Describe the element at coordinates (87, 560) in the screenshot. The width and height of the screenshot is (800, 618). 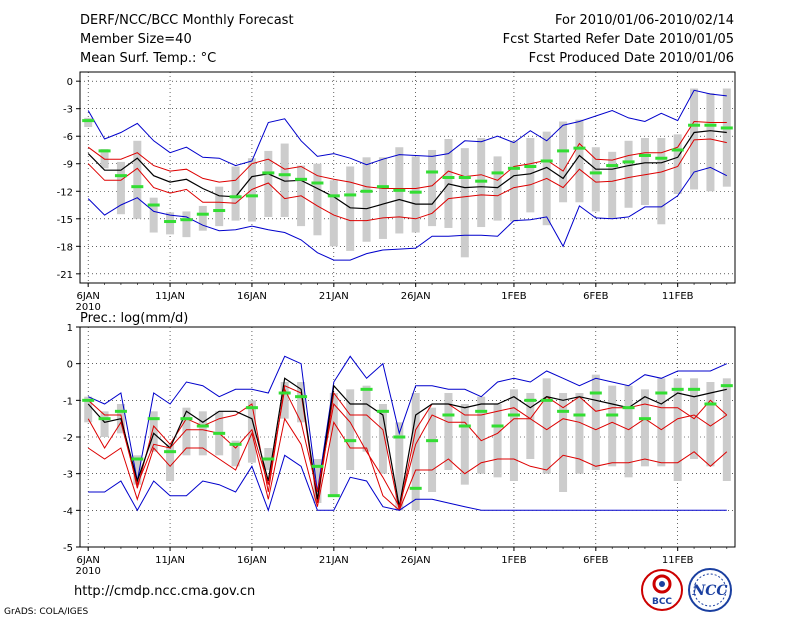
I see `precip-xtick-label: 6JAN` at that location.